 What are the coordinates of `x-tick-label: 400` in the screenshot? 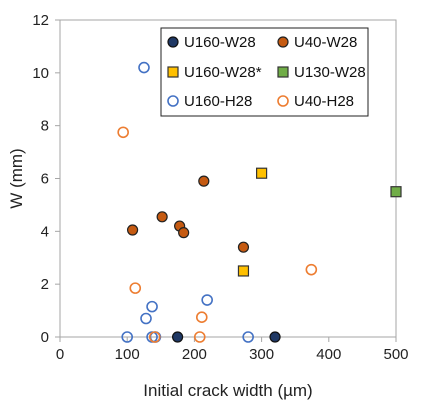 It's located at (328, 354).